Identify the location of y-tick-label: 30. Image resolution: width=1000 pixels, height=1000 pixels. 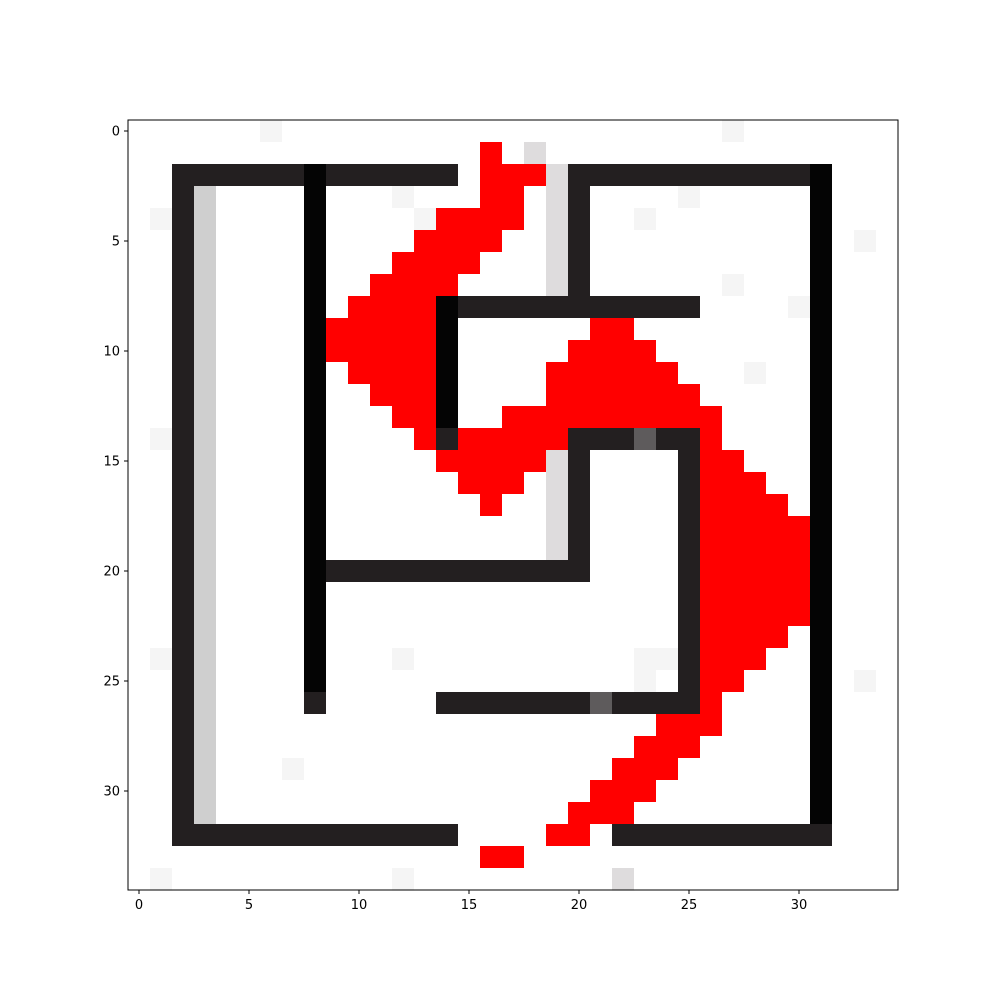
(111, 792).